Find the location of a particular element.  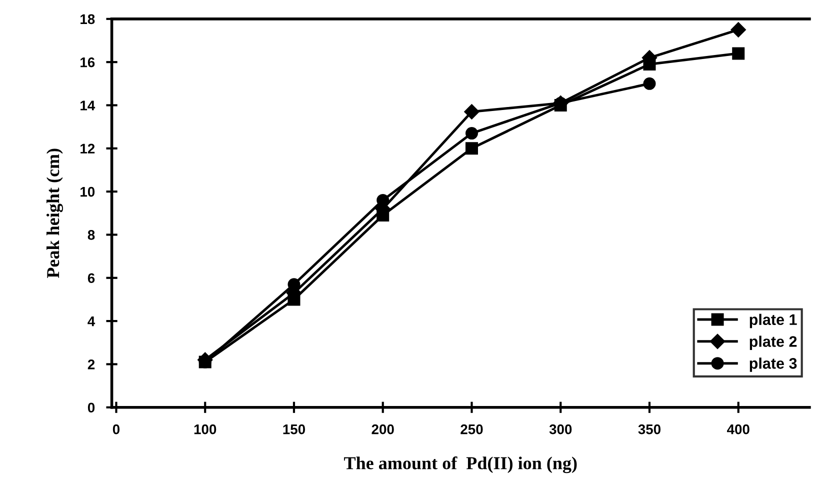

x-tick-label: 250 is located at coordinates (471, 429).